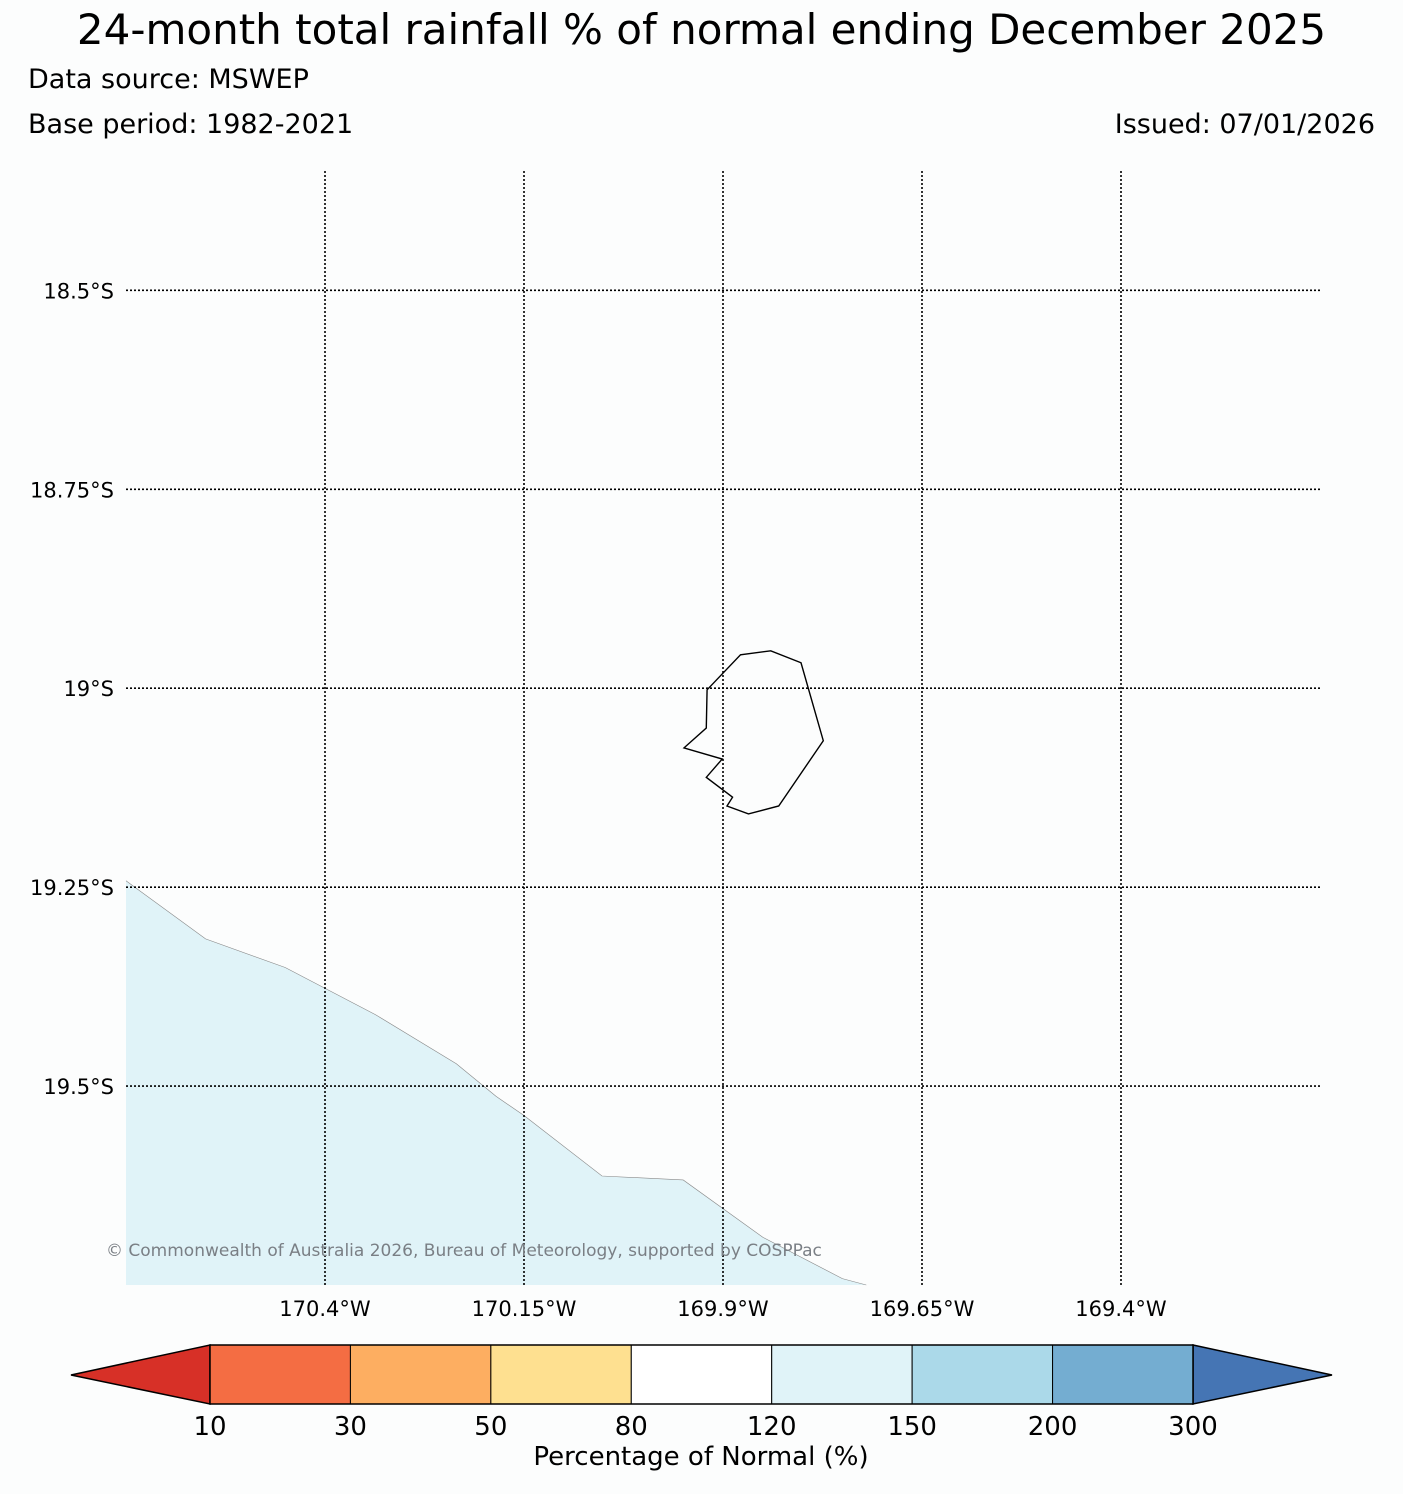 This screenshot has height=1494, width=1403. I want to click on island-outline, so click(753, 732).